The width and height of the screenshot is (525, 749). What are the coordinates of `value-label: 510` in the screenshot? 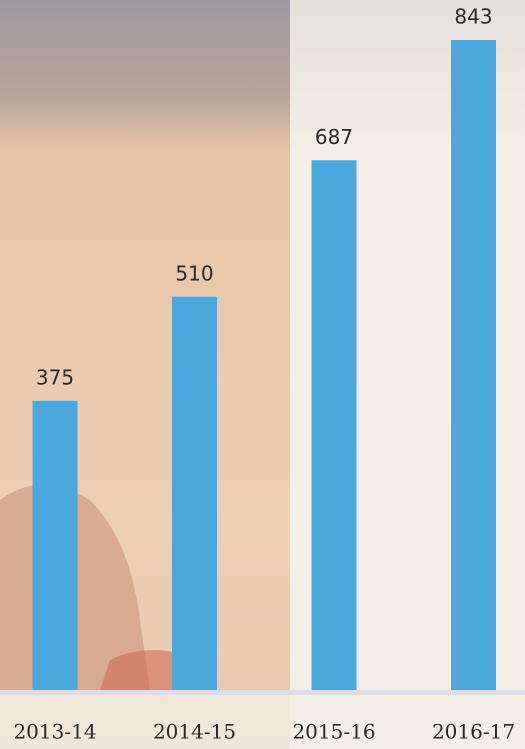 It's located at (194, 273).